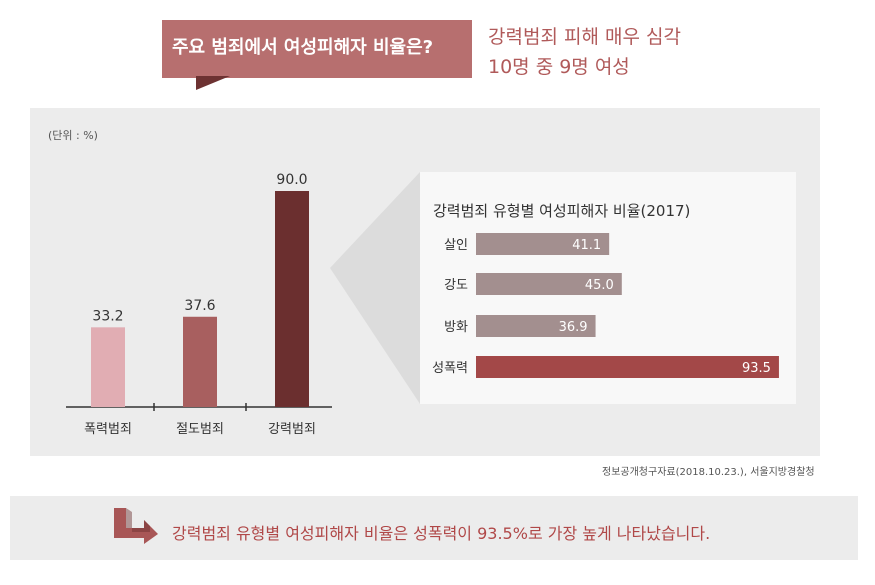  Describe the element at coordinates (599, 285) in the screenshot. I see `hbar-value-label: 45.0` at that location.